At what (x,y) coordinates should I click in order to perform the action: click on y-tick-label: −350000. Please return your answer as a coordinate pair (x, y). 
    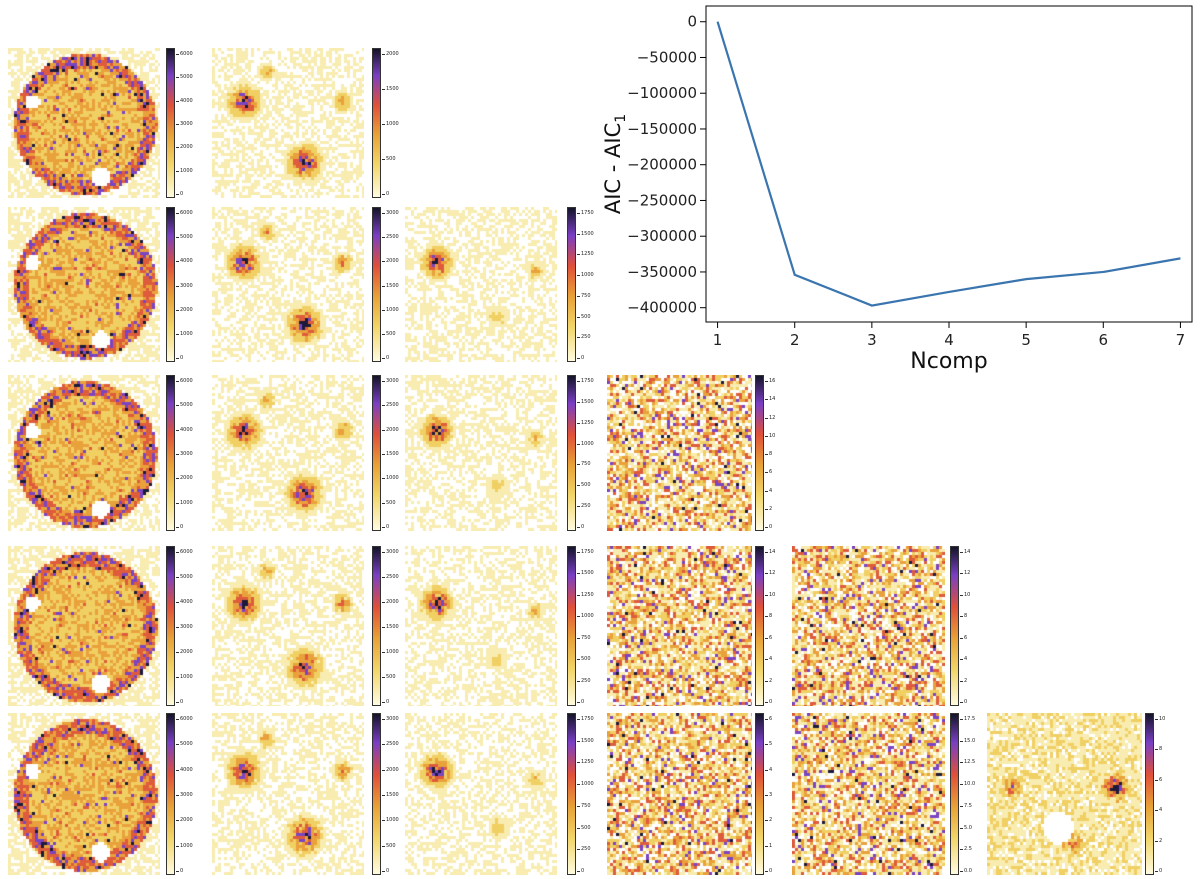
    Looking at the image, I should click on (662, 272).